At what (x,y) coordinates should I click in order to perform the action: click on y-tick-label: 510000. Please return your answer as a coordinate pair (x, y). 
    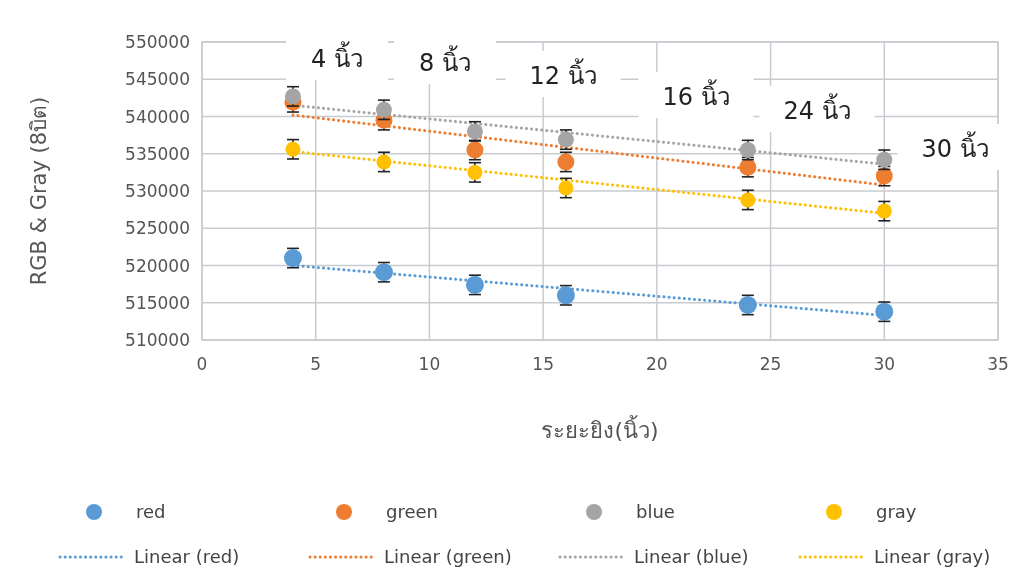
    Looking at the image, I should click on (157, 340).